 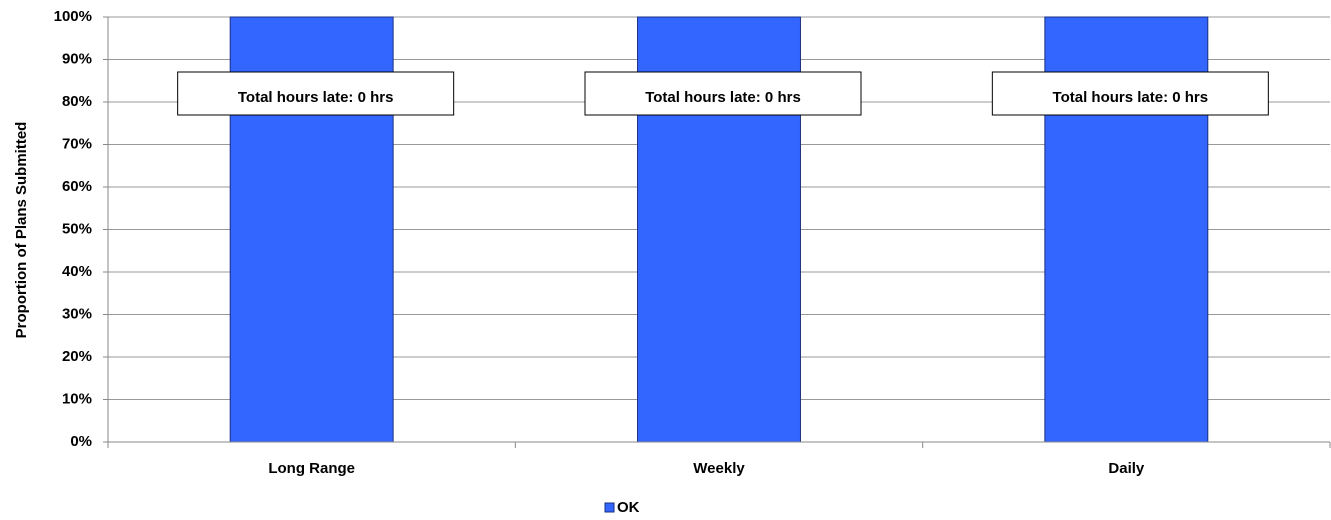 What do you see at coordinates (77, 313) in the screenshot?
I see `y-tick-label: 30%` at bounding box center [77, 313].